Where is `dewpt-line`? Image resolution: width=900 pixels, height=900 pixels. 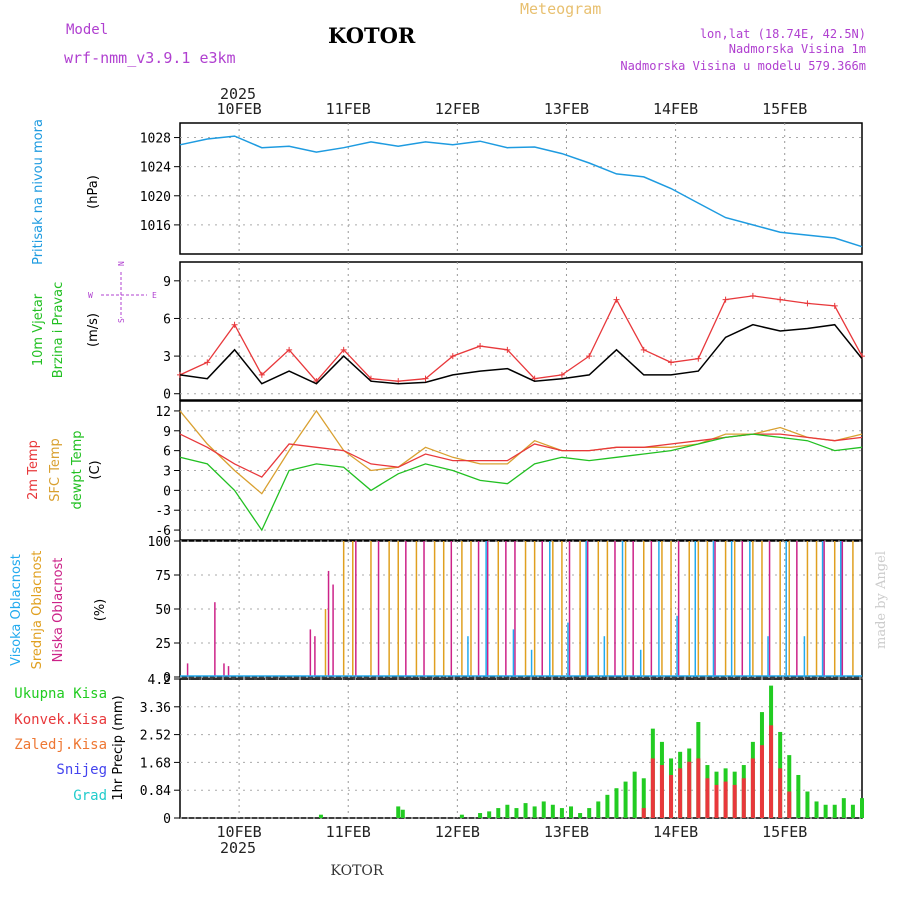 dewpt-line is located at coordinates (521, 482).